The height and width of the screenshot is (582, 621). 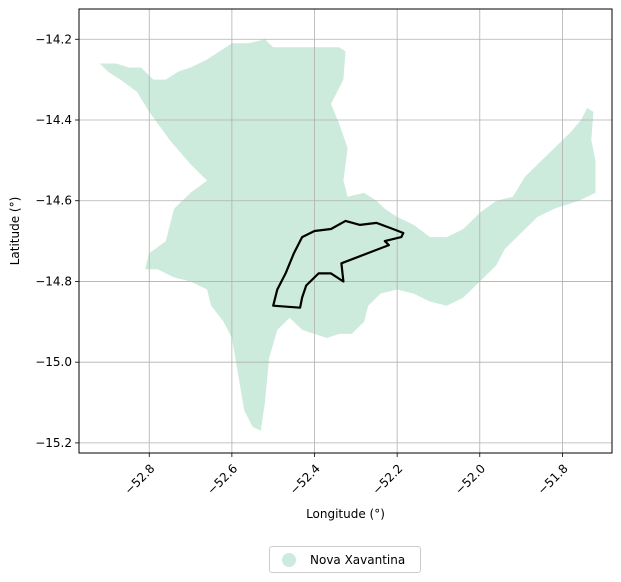 I want to click on x-tick-label: −51.8, so click(x=553, y=479).